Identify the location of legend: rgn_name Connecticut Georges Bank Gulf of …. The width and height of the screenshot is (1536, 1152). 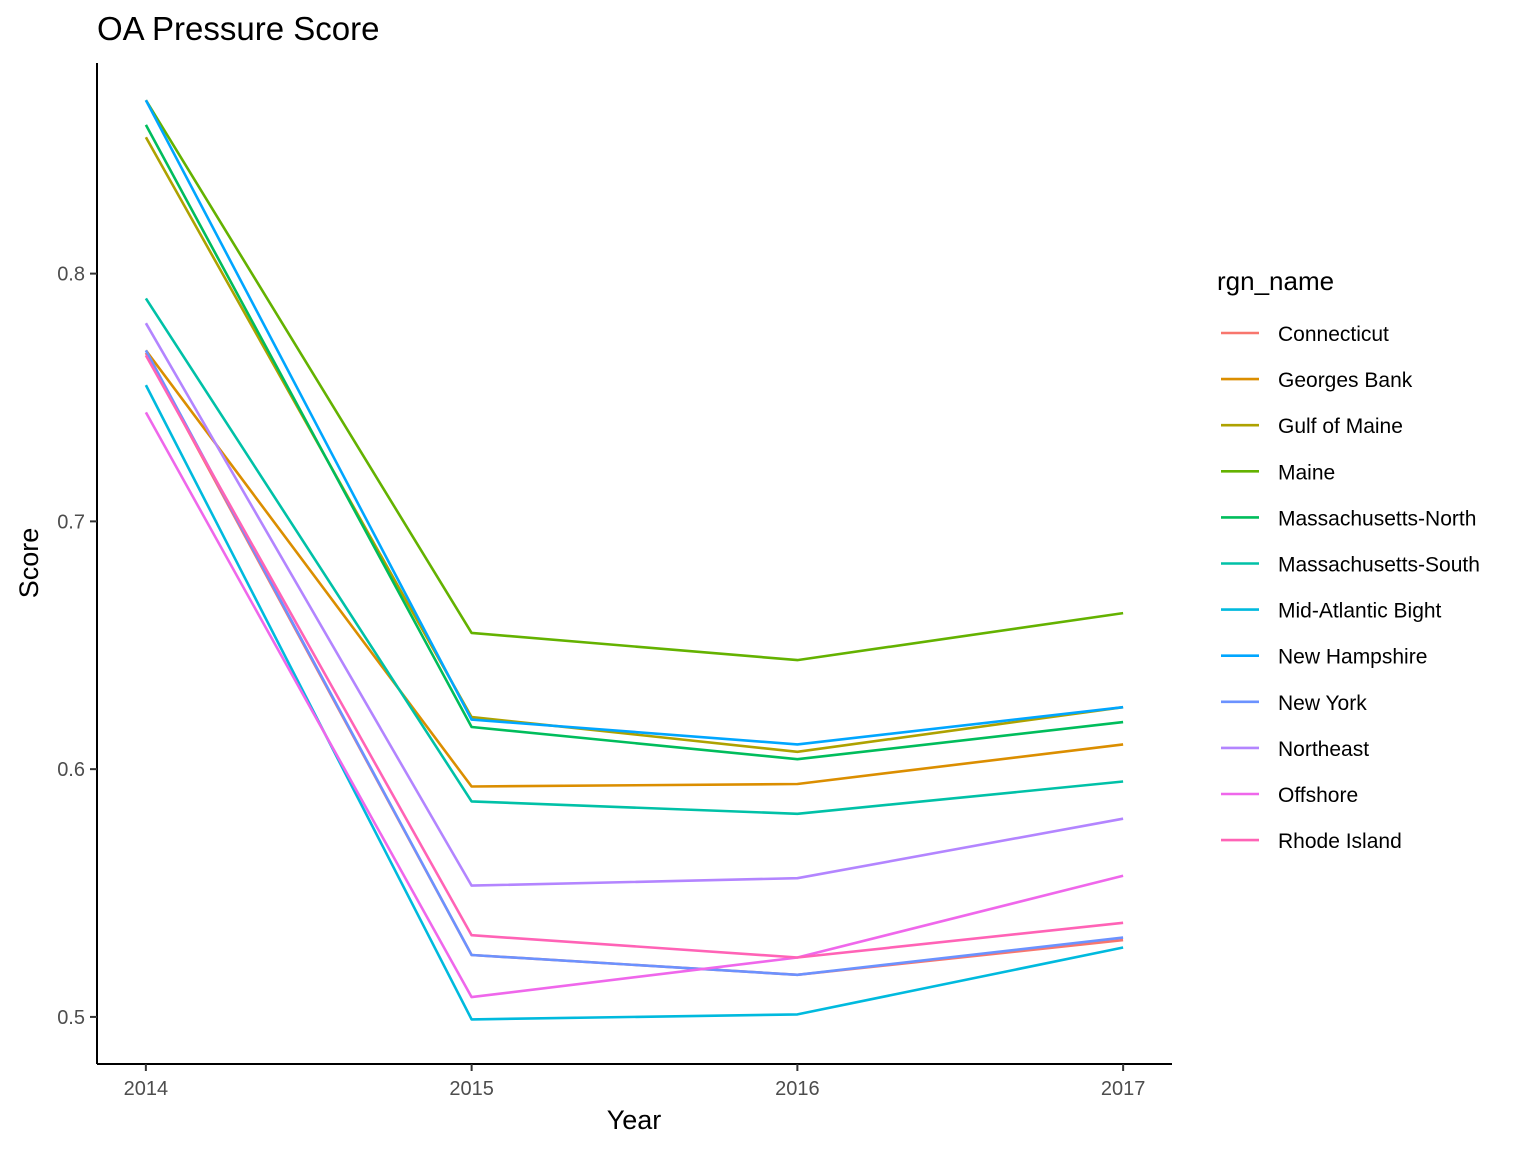
(1348, 559).